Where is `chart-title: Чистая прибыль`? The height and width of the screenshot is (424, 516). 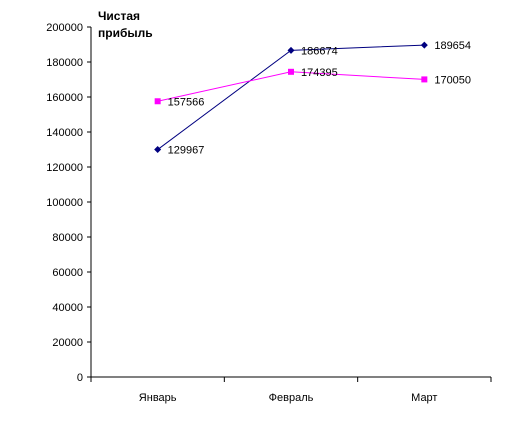 chart-title: Чистая прибыль is located at coordinates (125, 24).